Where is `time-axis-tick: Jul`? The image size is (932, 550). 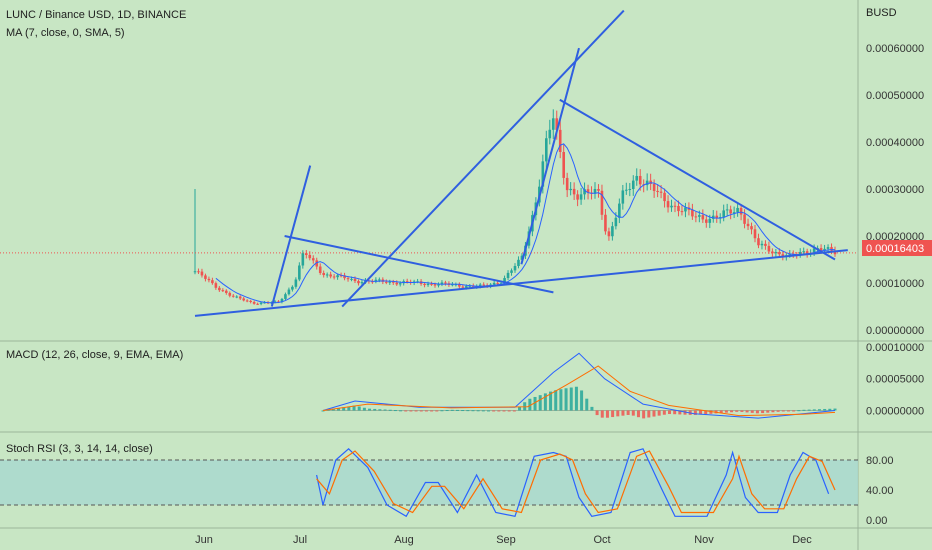 time-axis-tick: Jul is located at coordinates (300, 540).